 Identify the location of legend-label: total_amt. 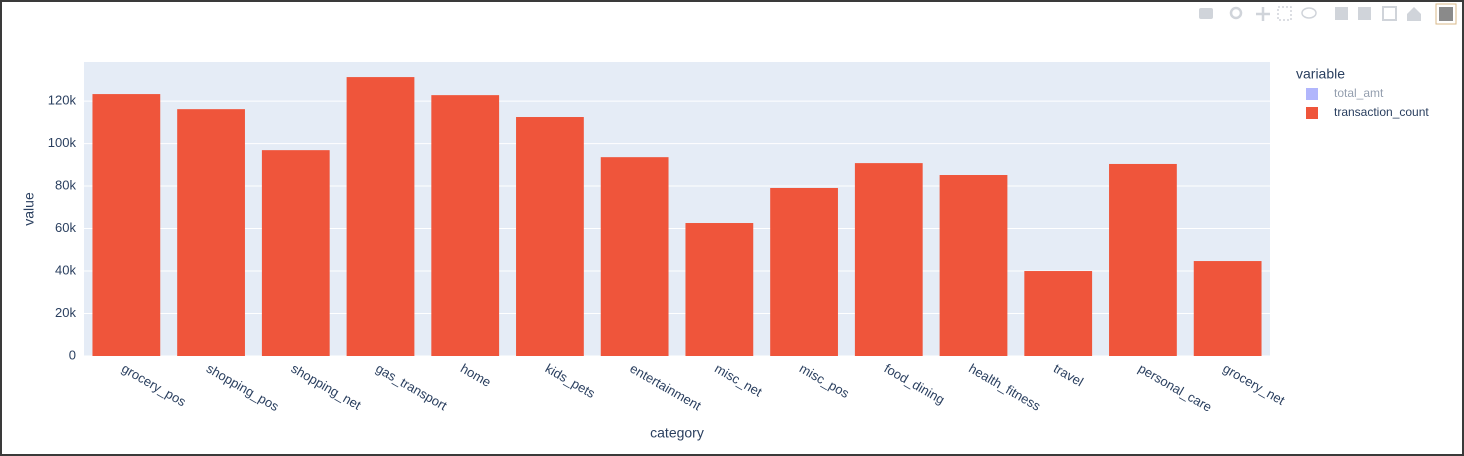
(1359, 93).